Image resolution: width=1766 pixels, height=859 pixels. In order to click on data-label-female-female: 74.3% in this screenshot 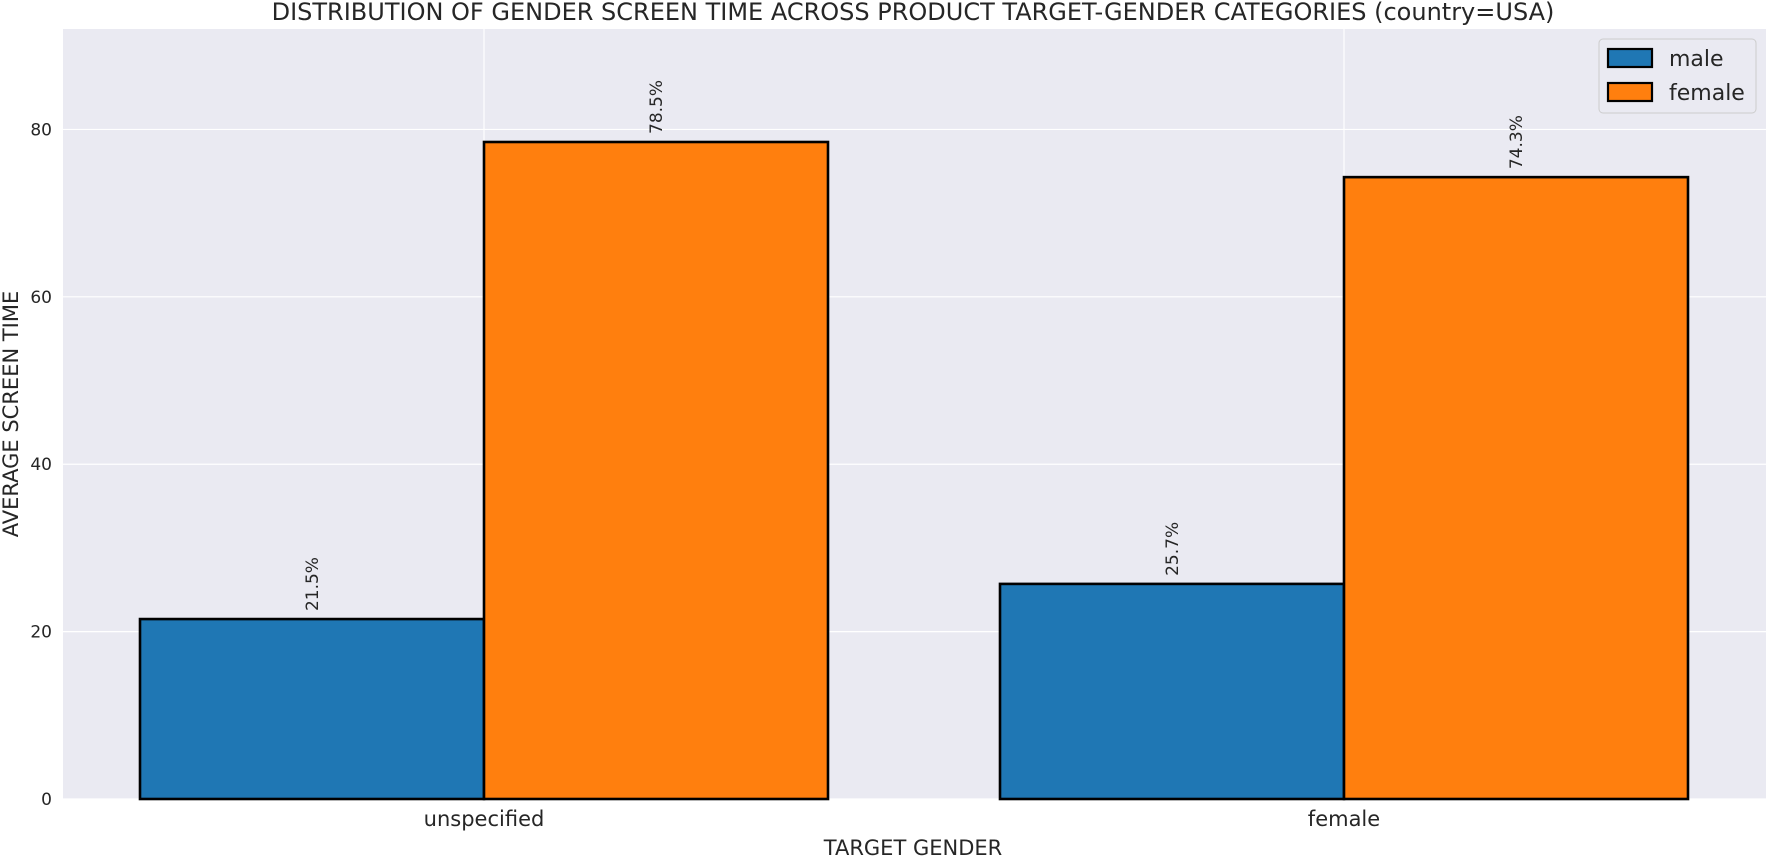, I will do `click(1517, 142)`.